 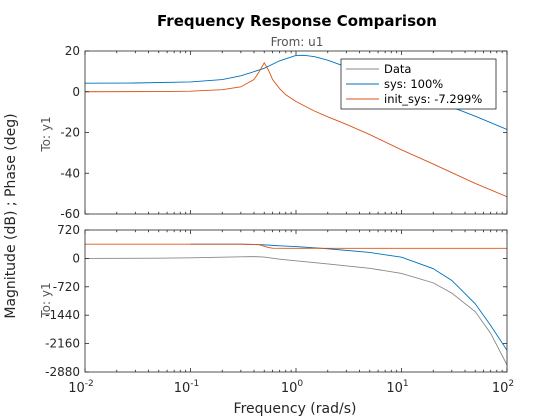 I want to click on phase-ytick-label: -1440, so click(x=62, y=315).